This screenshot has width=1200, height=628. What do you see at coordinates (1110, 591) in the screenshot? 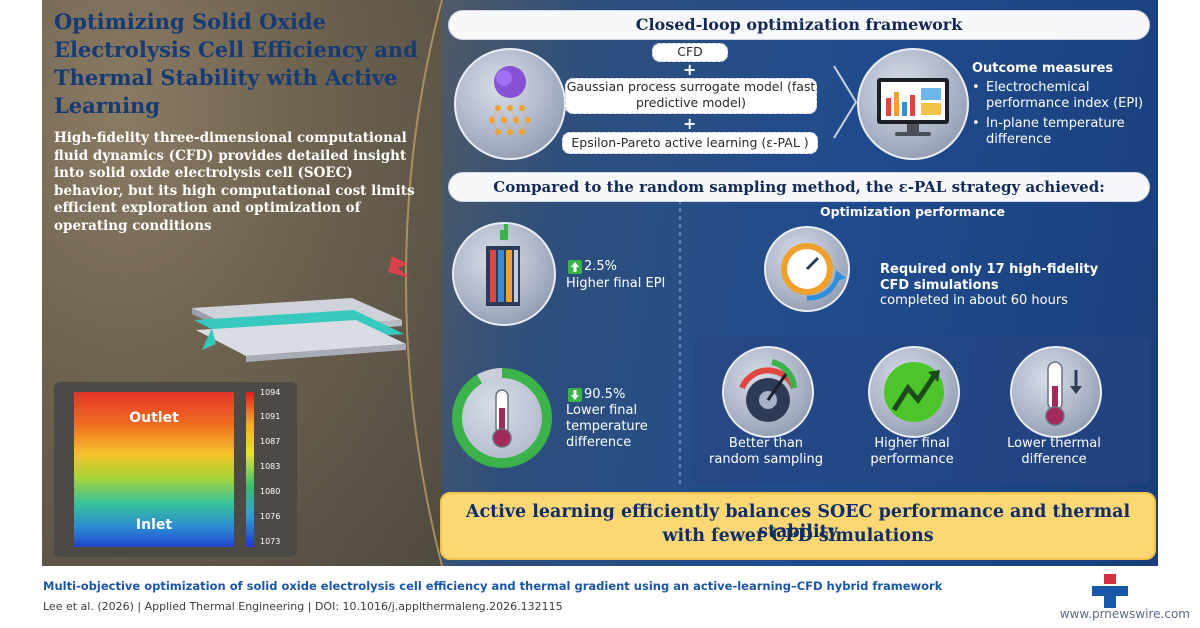
I see `publisher-logo` at bounding box center [1110, 591].